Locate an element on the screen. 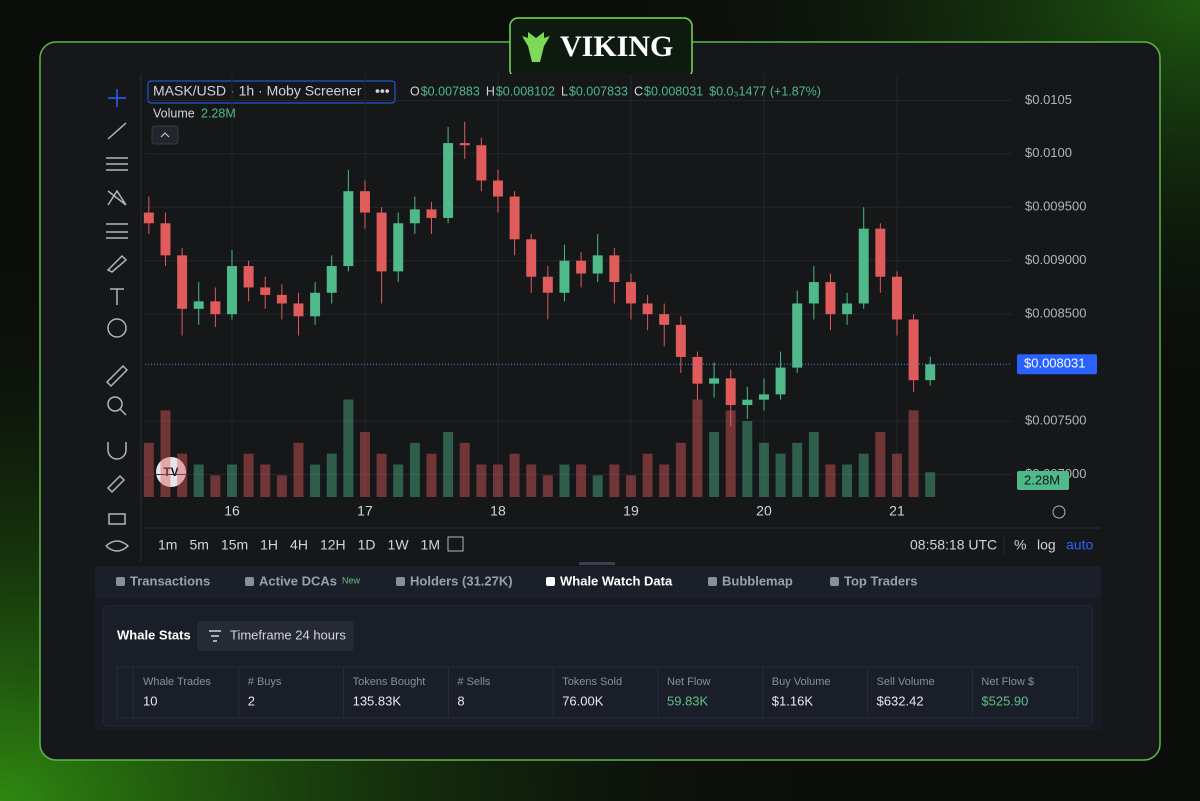 This screenshot has width=1200, height=801. stat-label: Whale Trades is located at coordinates (177, 682).